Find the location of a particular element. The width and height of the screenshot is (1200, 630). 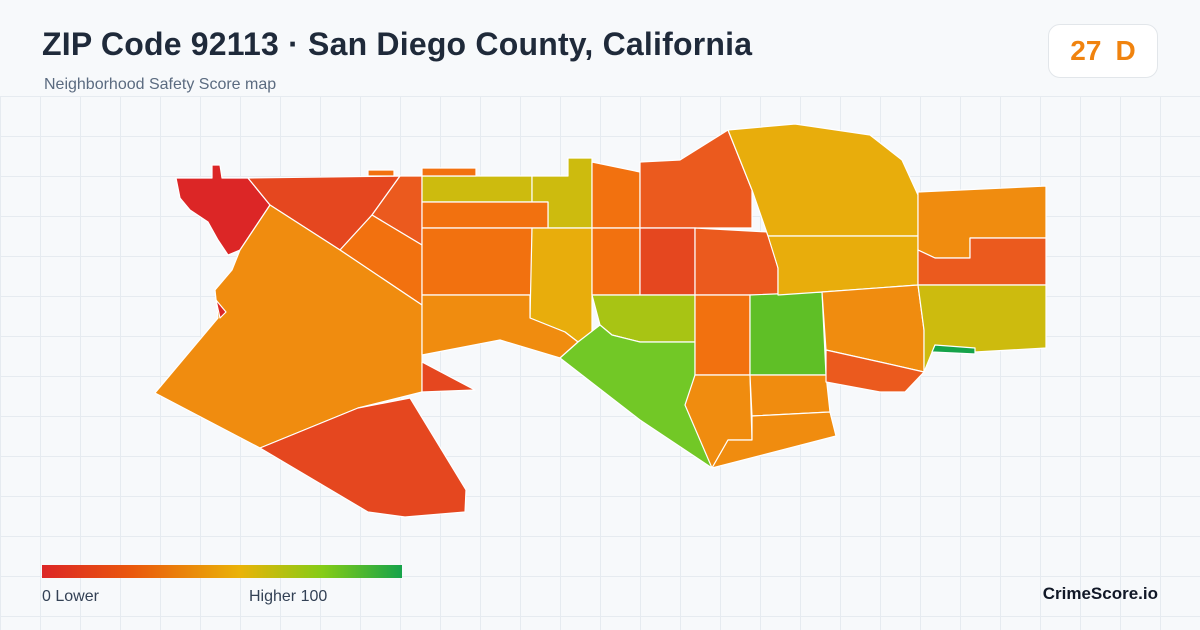

score-badge: 27 D is located at coordinates (1103, 51).